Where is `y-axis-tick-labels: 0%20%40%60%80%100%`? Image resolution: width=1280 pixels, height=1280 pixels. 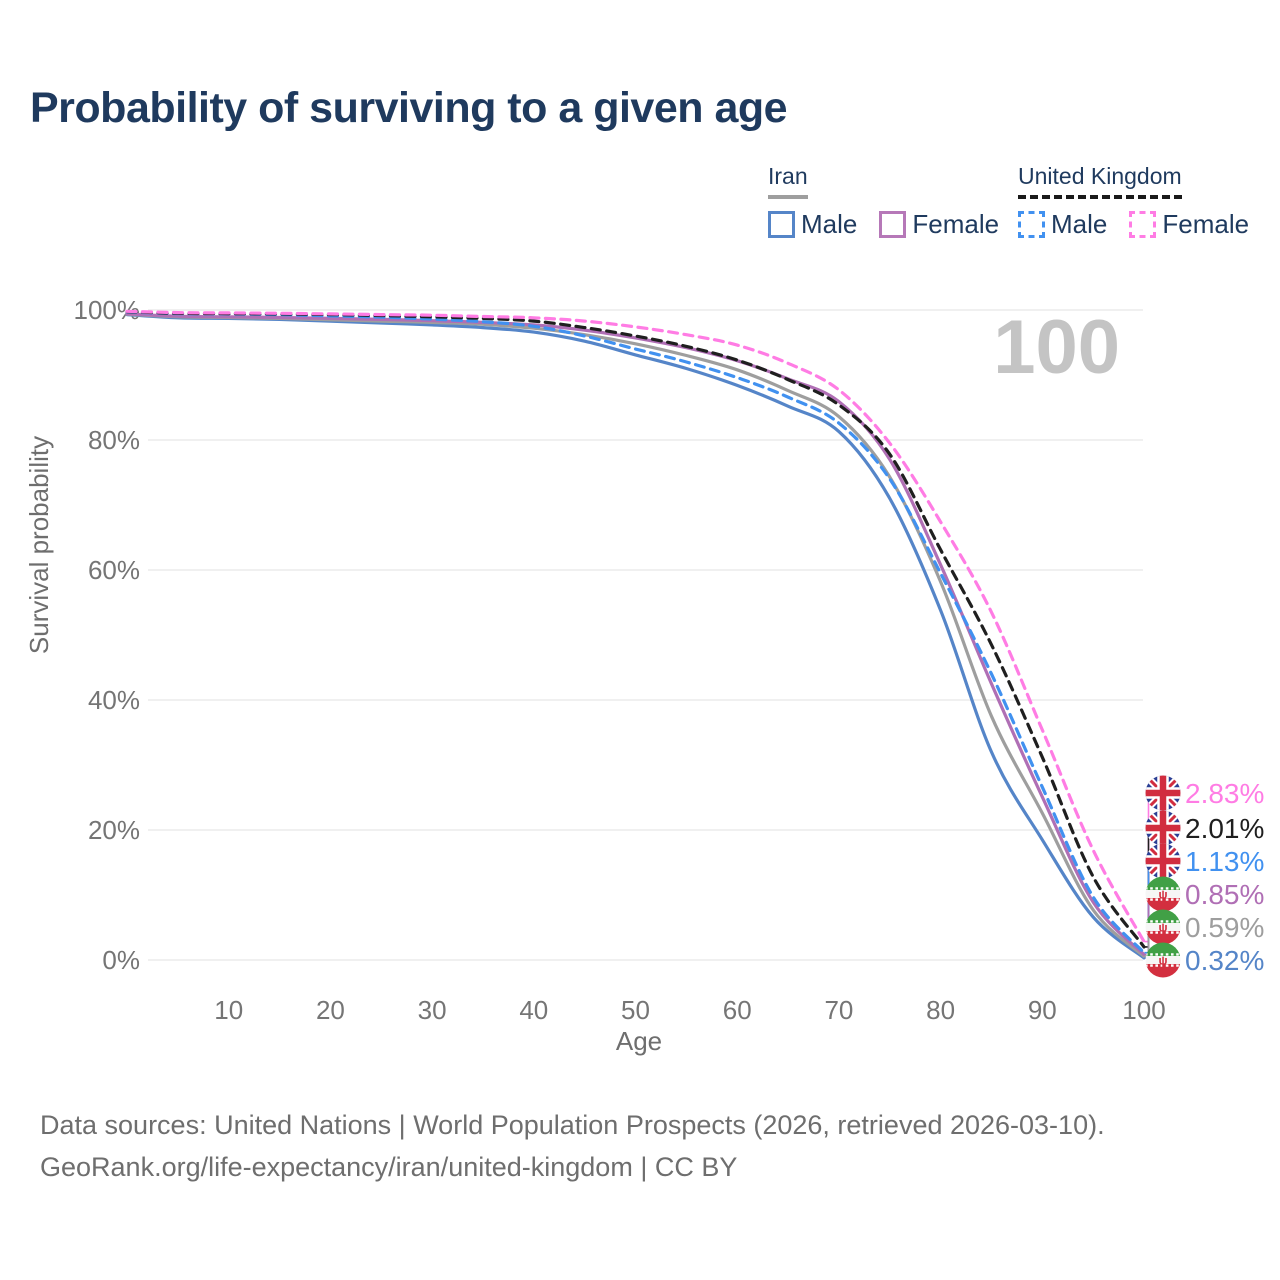 y-axis-tick-labels: 0%20%40%60%80%100% is located at coordinates (107, 635).